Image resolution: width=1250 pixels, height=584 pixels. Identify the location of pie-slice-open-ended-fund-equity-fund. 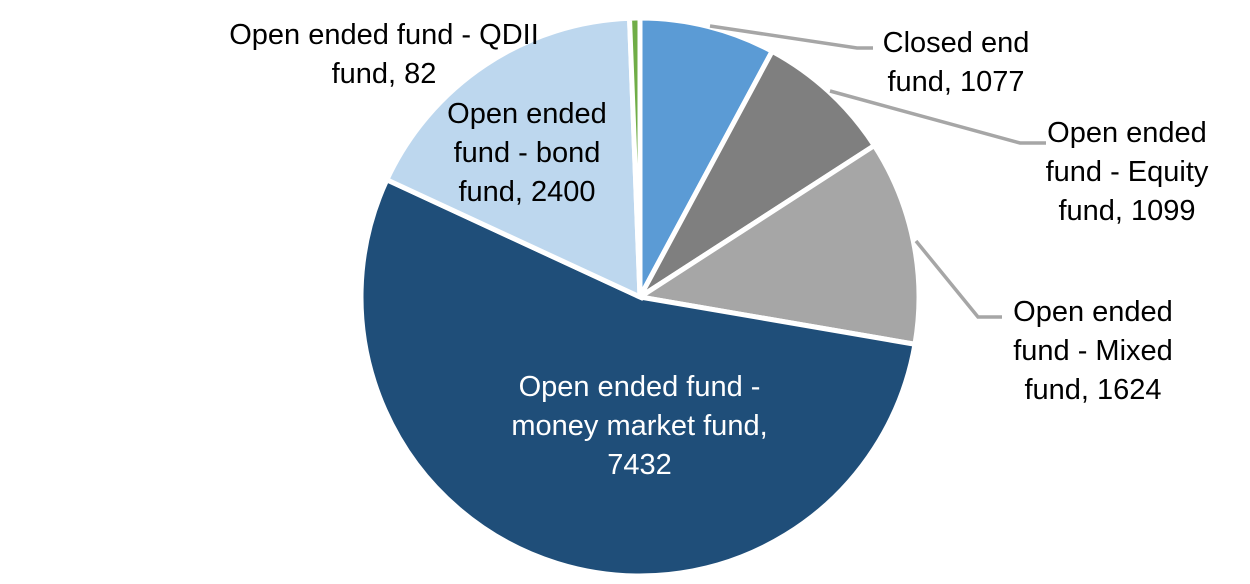
(757, 173).